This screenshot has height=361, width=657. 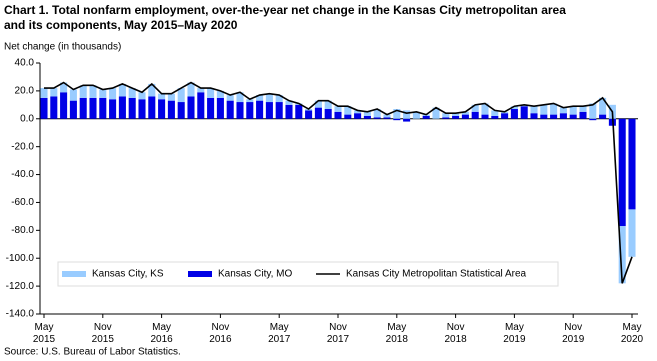 I want to click on y-tick-label: -60.0, so click(x=22, y=202).